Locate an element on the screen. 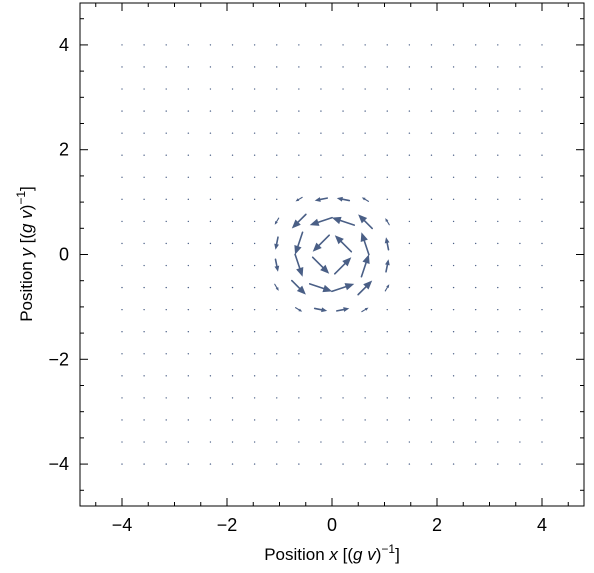 This screenshot has width=594, height=573. y-tick-label: 0 is located at coordinates (64, 255).